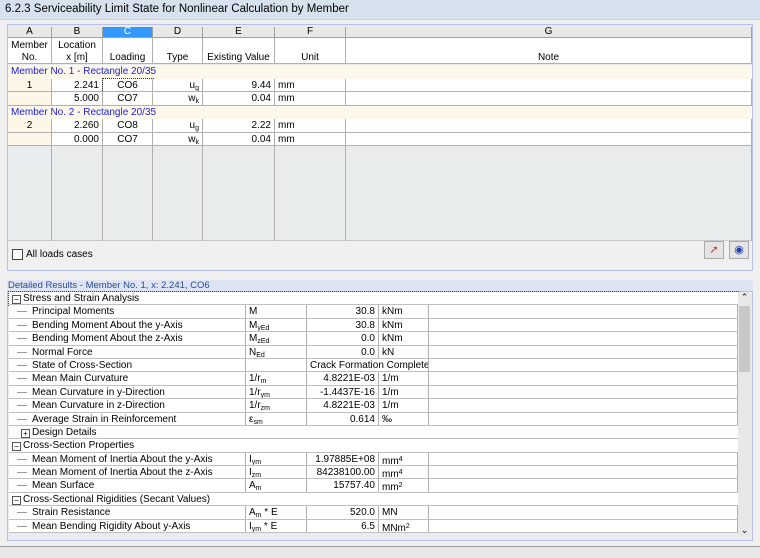 This screenshot has height=558, width=760. I want to click on detail-row: Strain Resistance Am * E 520.0 MN, so click(373, 513).